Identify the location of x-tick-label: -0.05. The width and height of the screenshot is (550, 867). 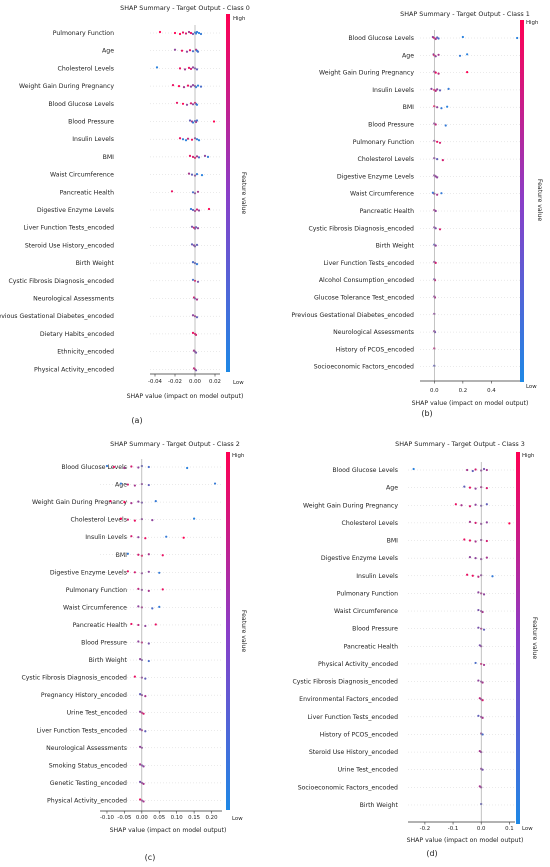
(124, 818).